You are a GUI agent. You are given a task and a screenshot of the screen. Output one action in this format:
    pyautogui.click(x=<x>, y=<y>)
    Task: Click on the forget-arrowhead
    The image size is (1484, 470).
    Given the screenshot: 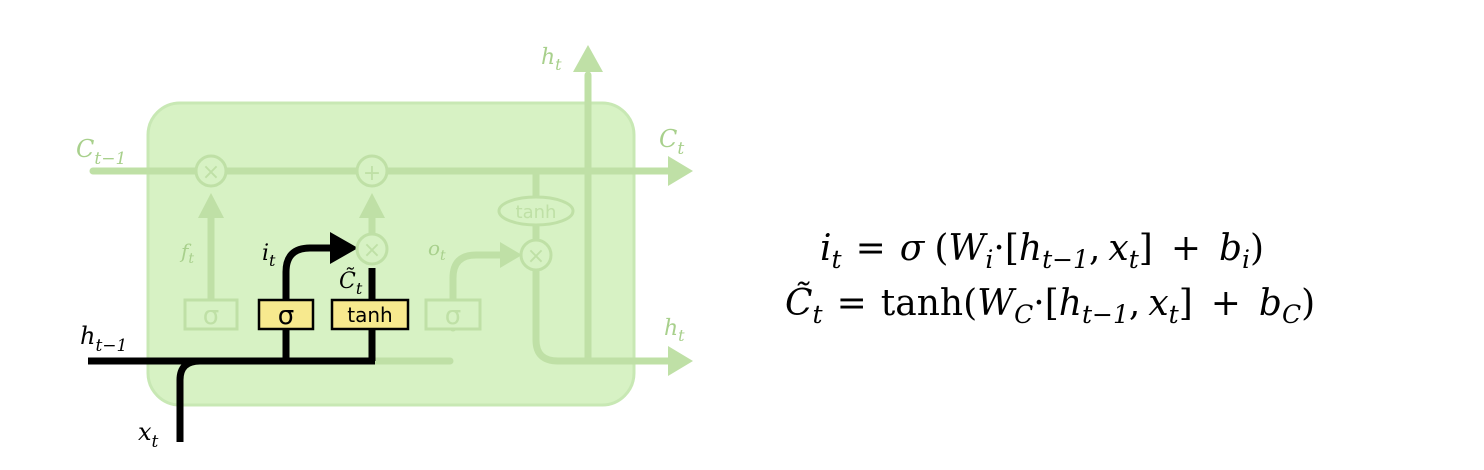 What is the action you would take?
    pyautogui.click(x=211, y=205)
    